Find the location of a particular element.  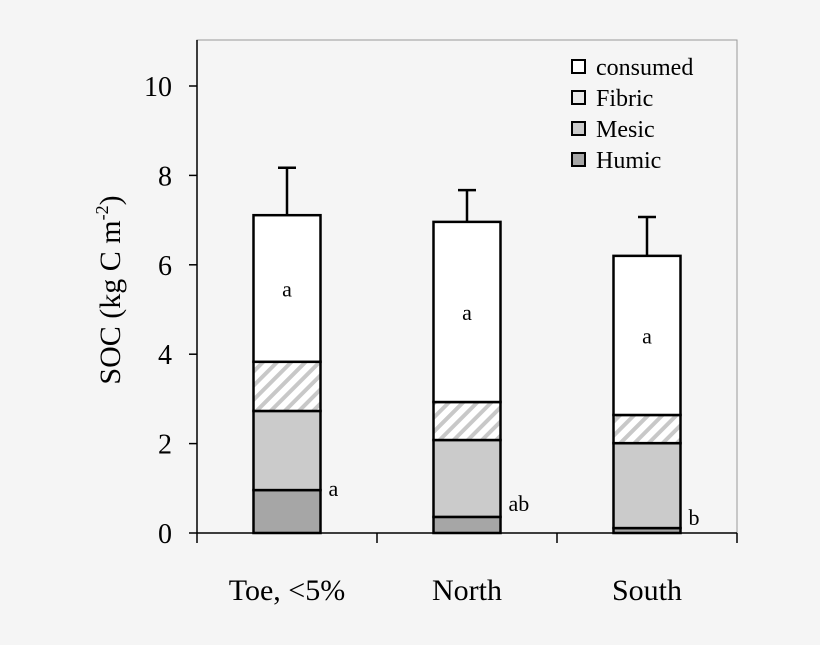

legend-label-humic: Humic is located at coordinates (628, 161).